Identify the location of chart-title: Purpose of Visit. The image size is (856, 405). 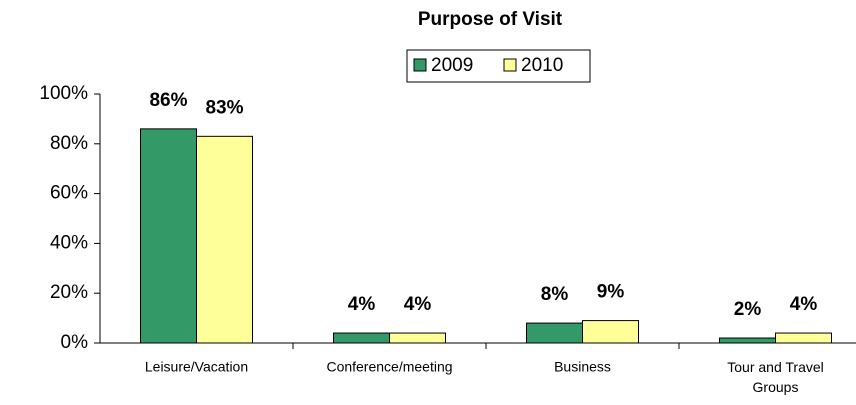
(490, 19).